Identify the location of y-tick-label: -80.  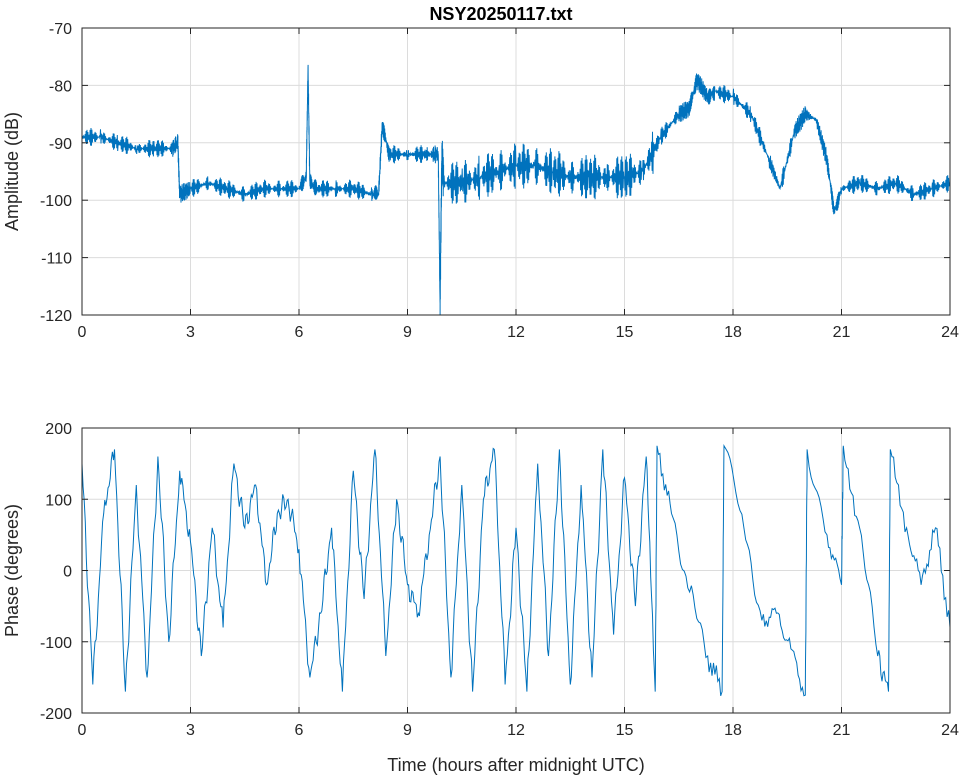
(60, 86).